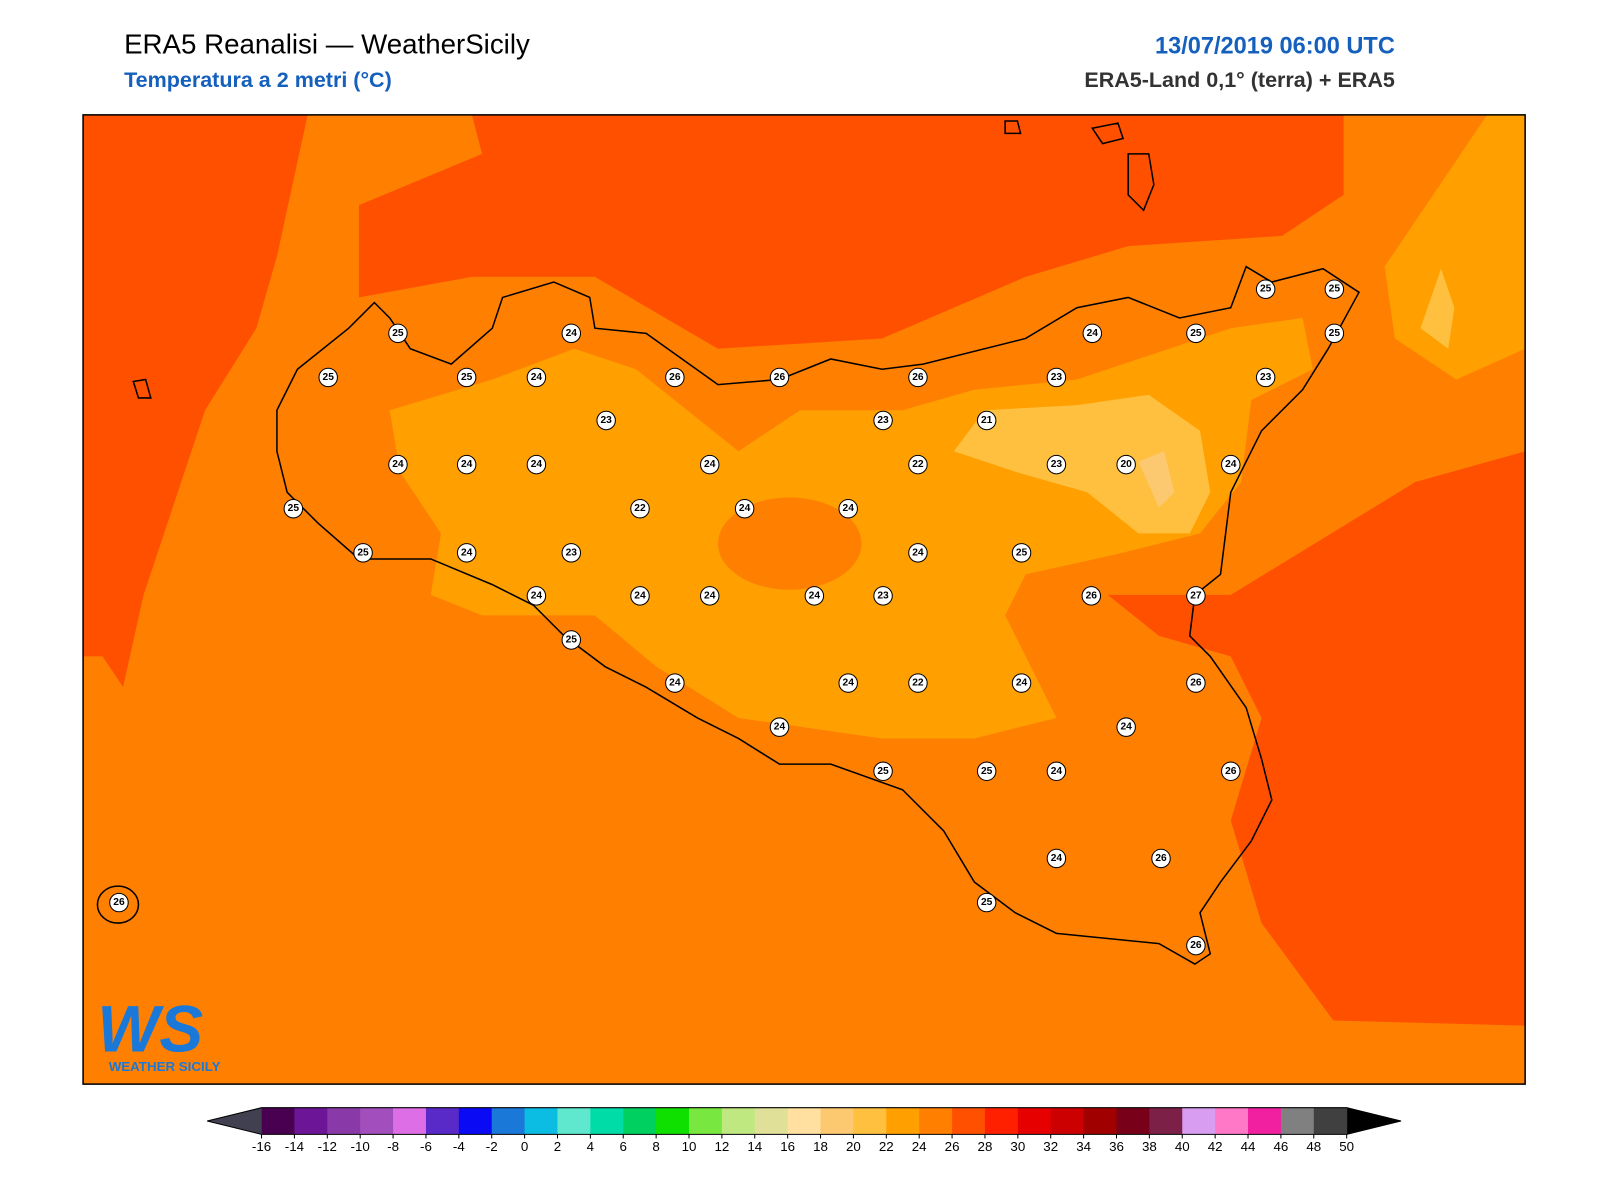 The height and width of the screenshot is (1200, 1600). What do you see at coordinates (492, 1146) in the screenshot?
I see `colorbar-tick-label: -2` at bounding box center [492, 1146].